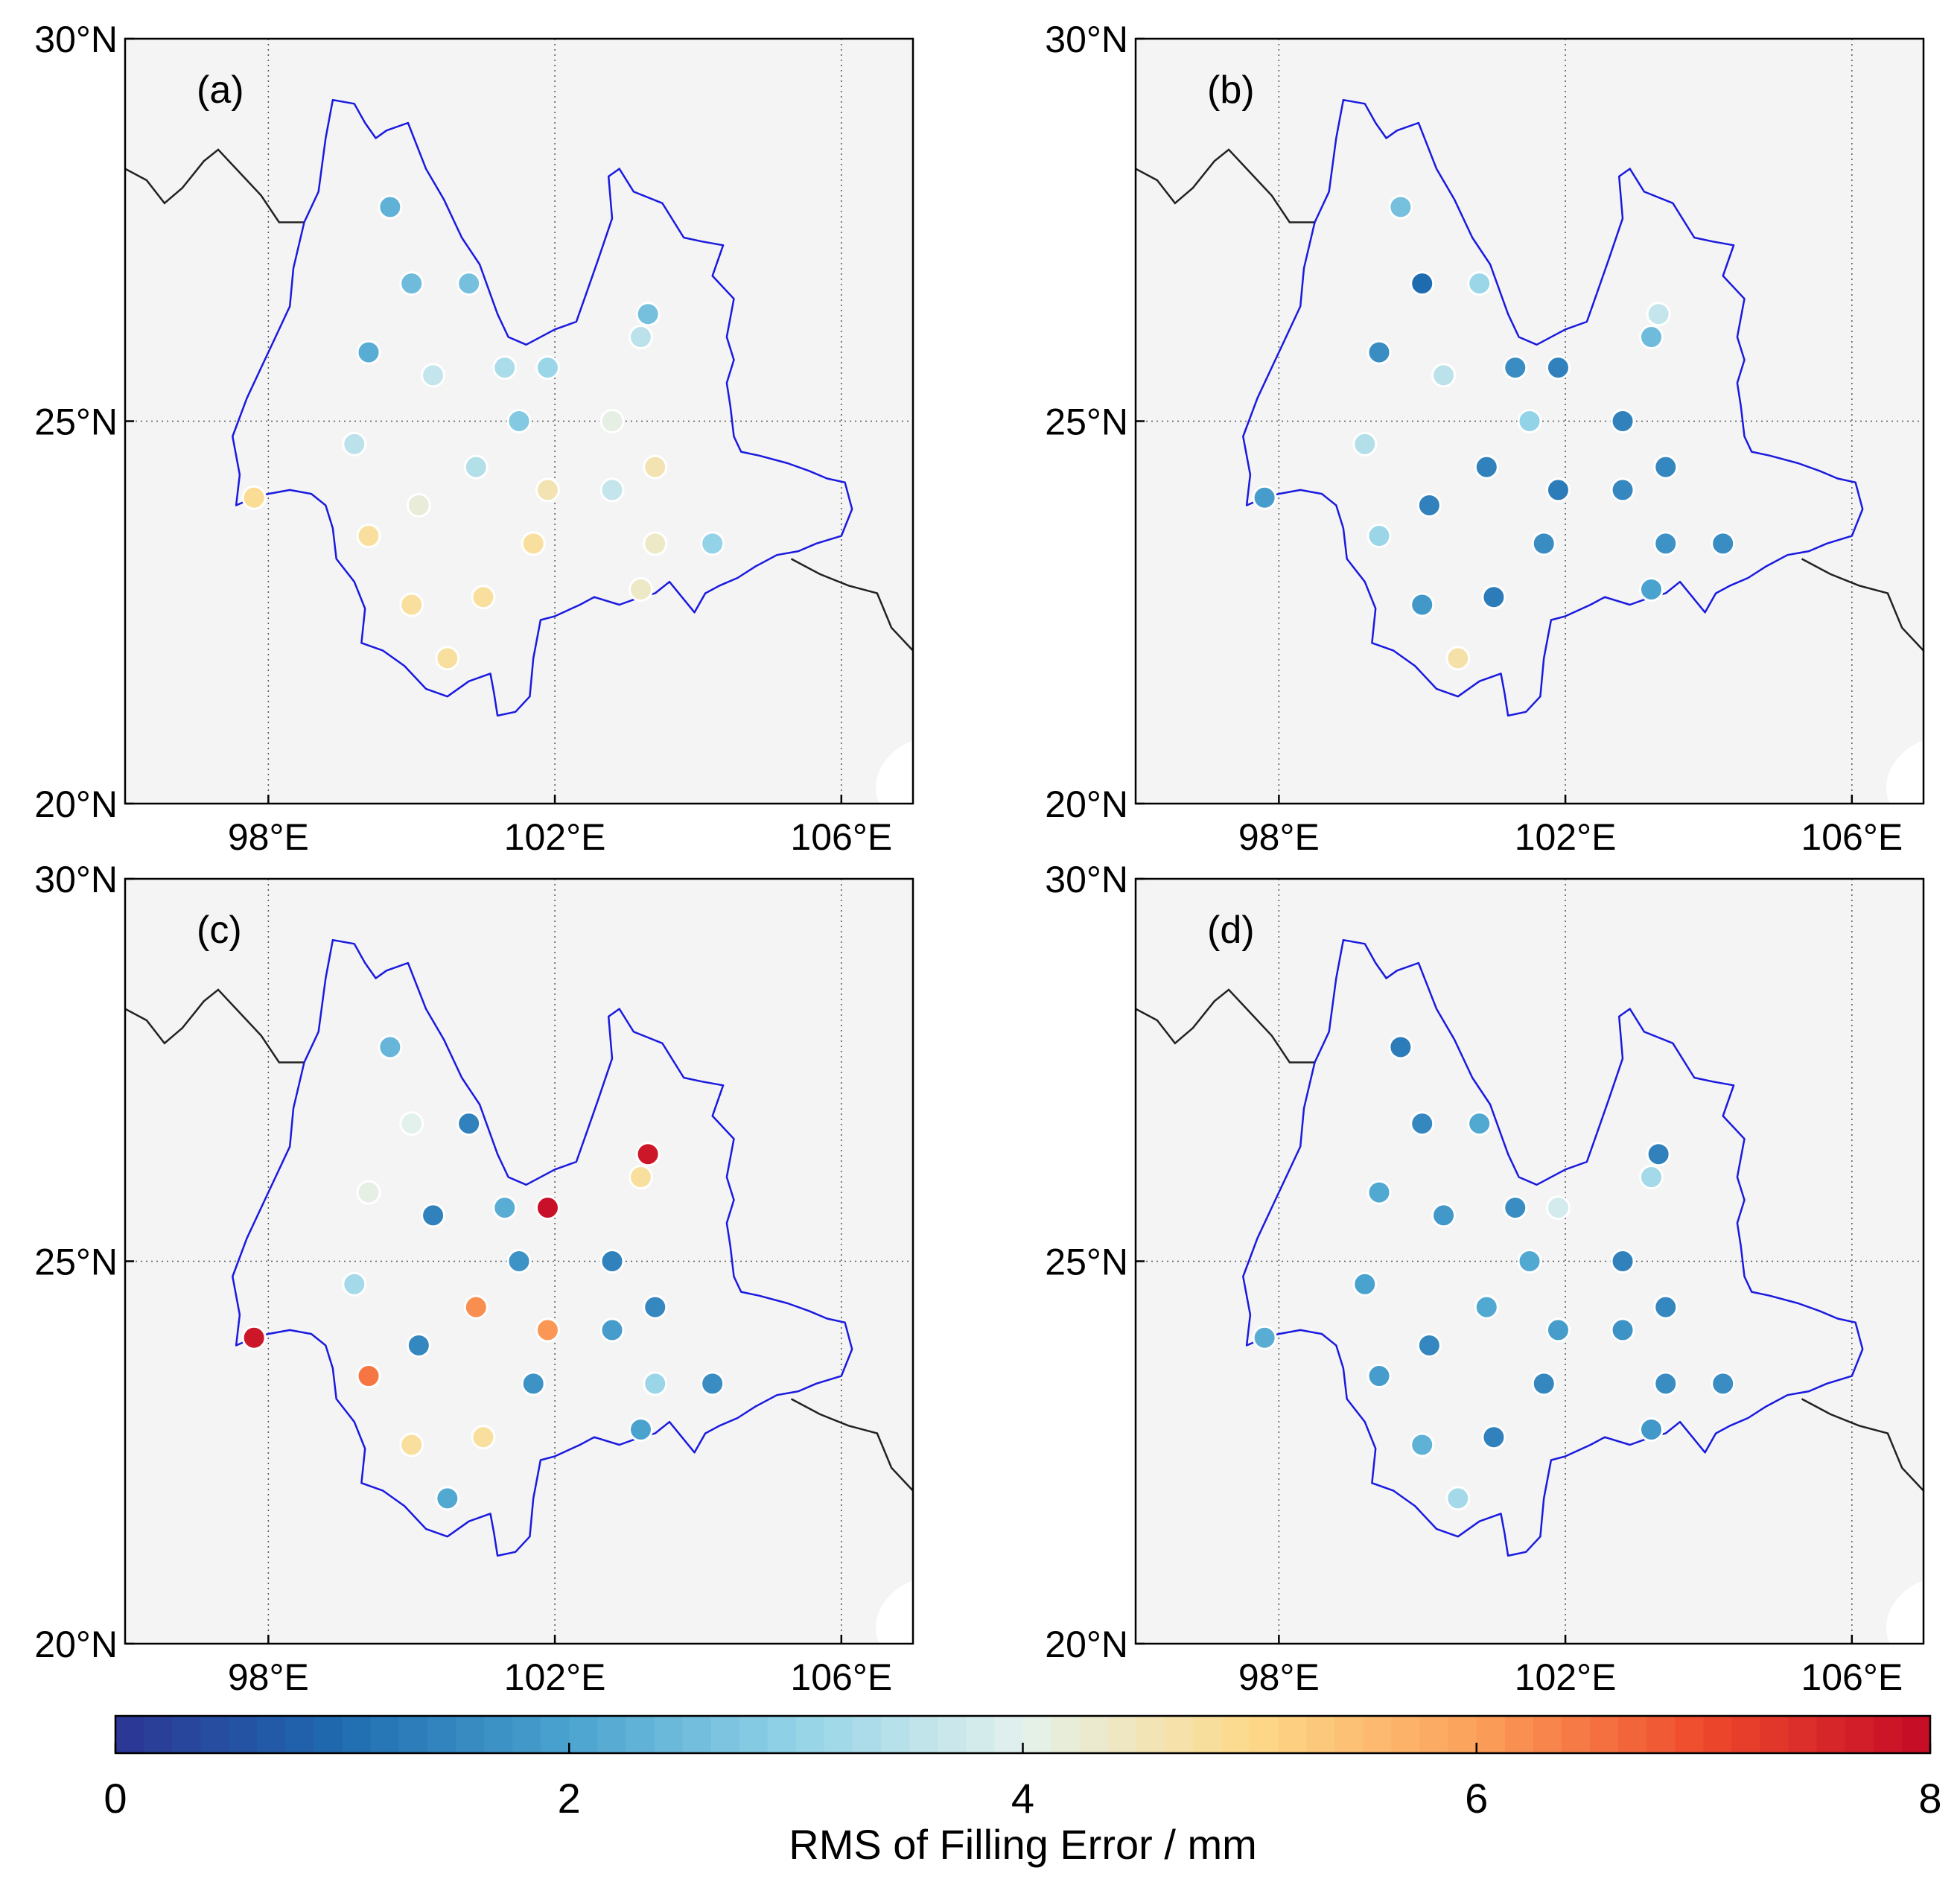  Describe the element at coordinates (1022, 1798) in the screenshot. I see `colorbar-tick-label: 4` at that location.